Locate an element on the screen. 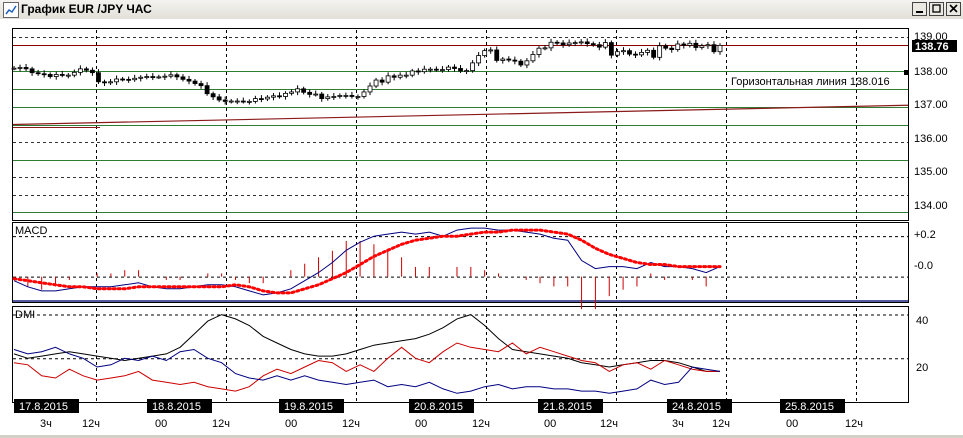 This screenshot has width=963, height=438. dmi-line is located at coordinates (367, 370).